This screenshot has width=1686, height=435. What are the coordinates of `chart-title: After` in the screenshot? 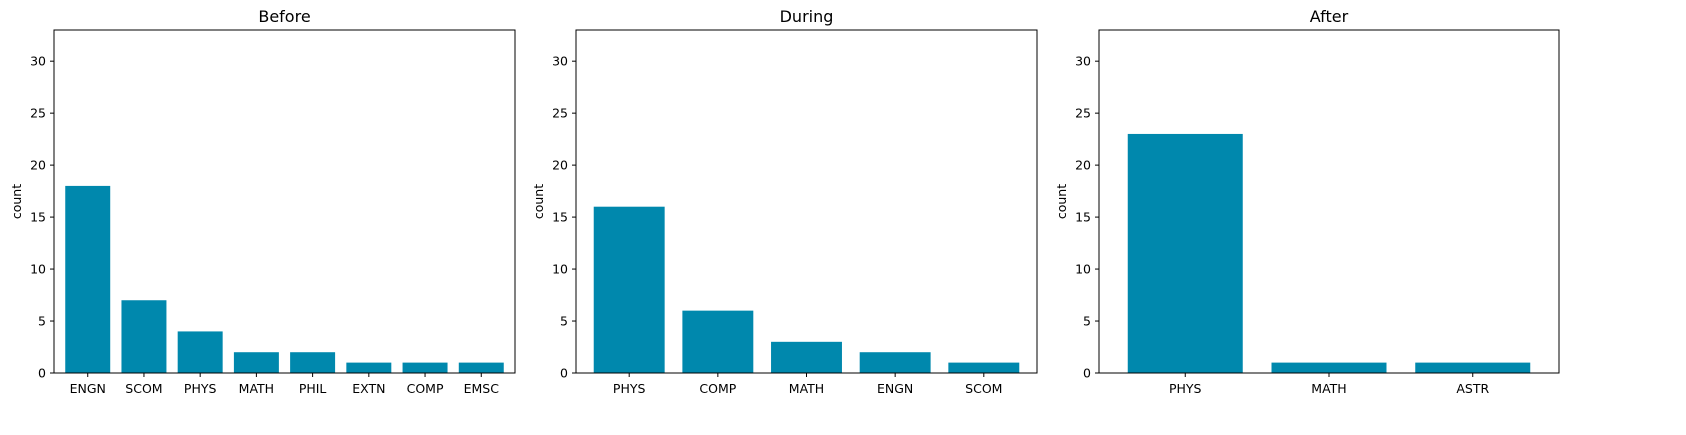 It's located at (1329, 16).